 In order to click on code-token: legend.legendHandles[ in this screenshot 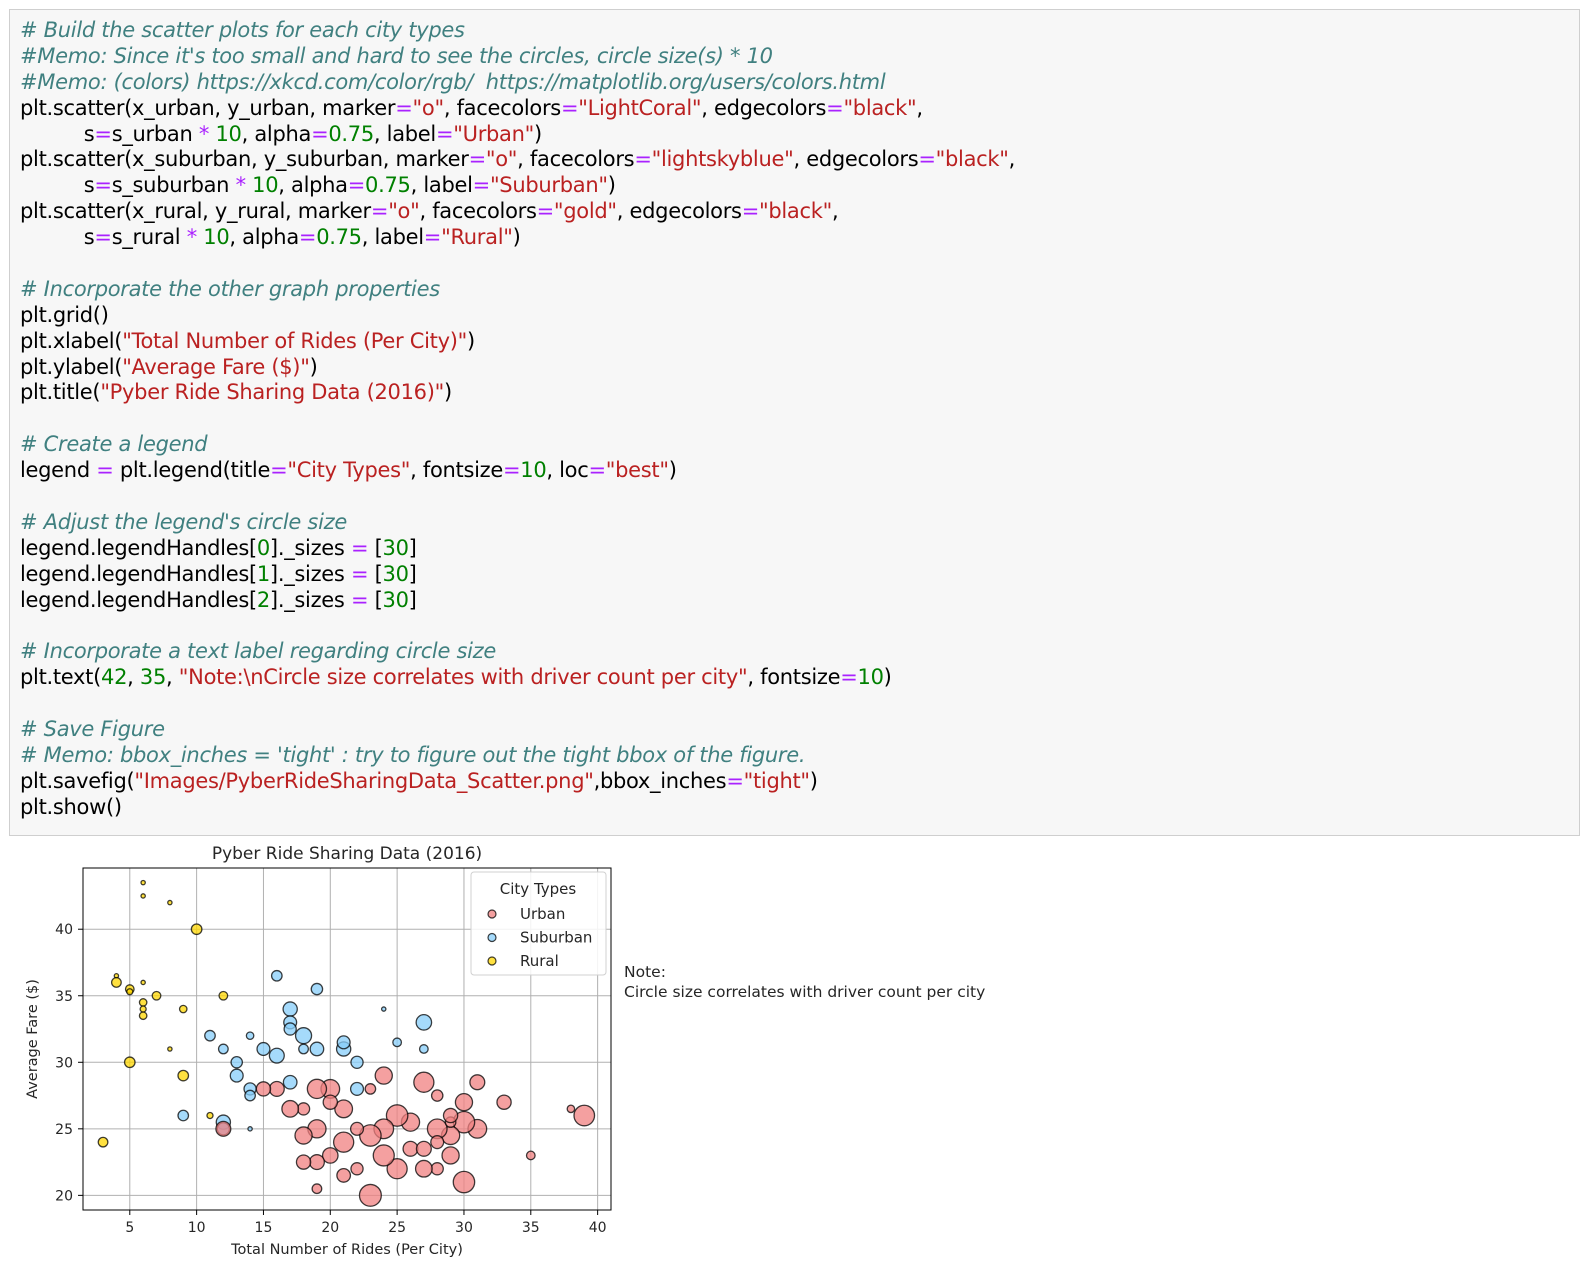, I will do `click(138, 573)`.